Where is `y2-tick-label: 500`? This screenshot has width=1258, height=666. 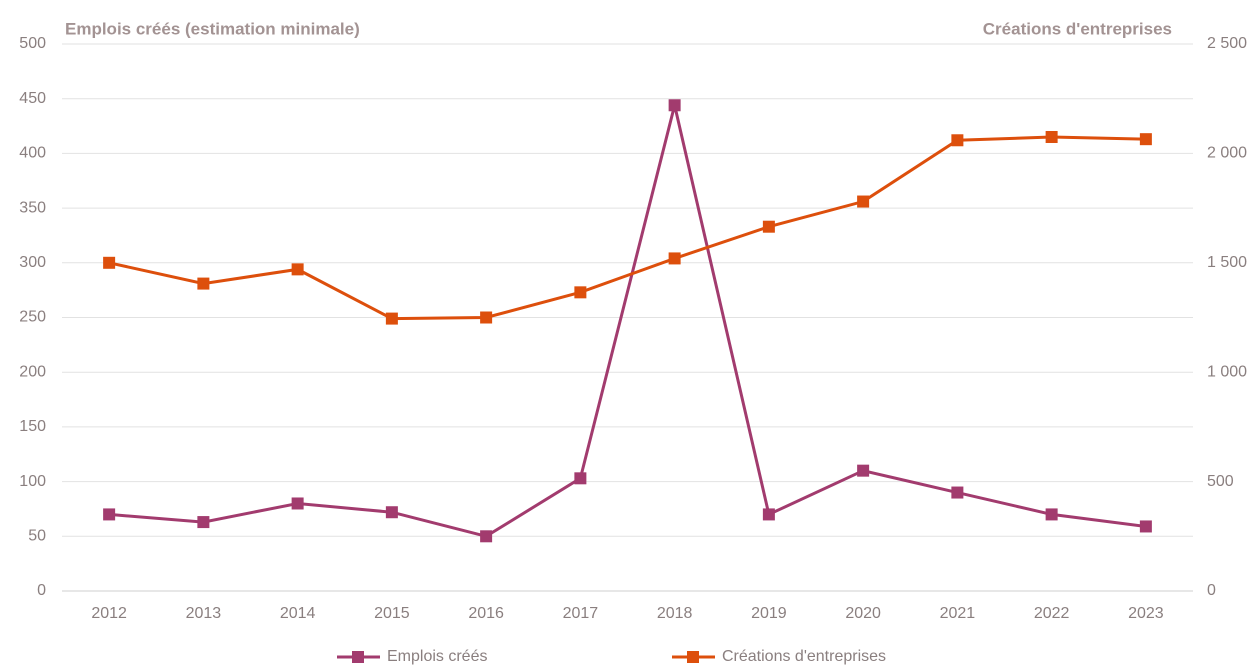 y2-tick-label: 500 is located at coordinates (1220, 481).